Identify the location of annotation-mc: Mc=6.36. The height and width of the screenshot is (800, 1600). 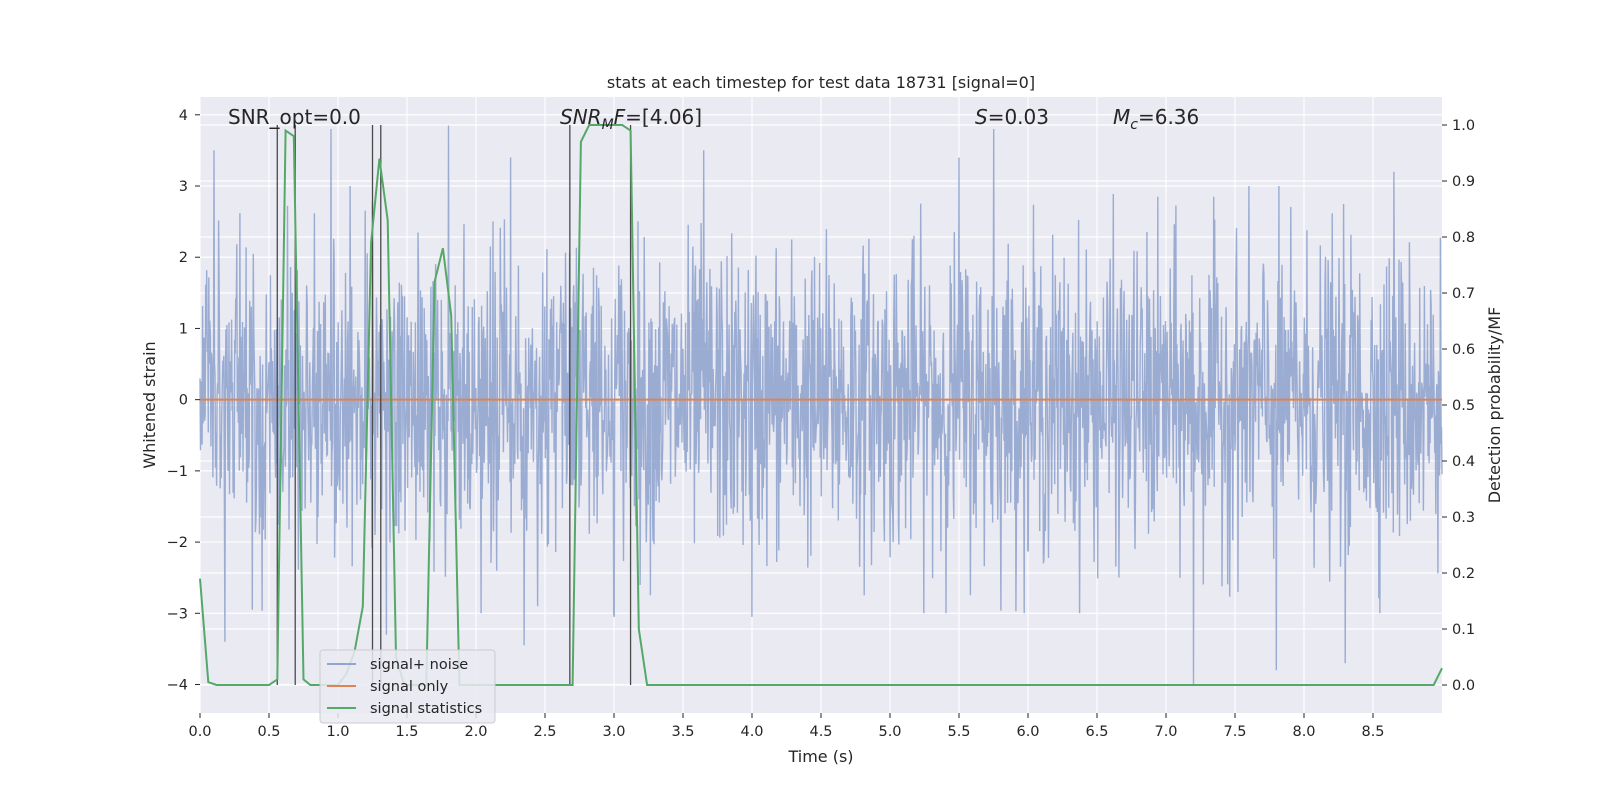
(1156, 119).